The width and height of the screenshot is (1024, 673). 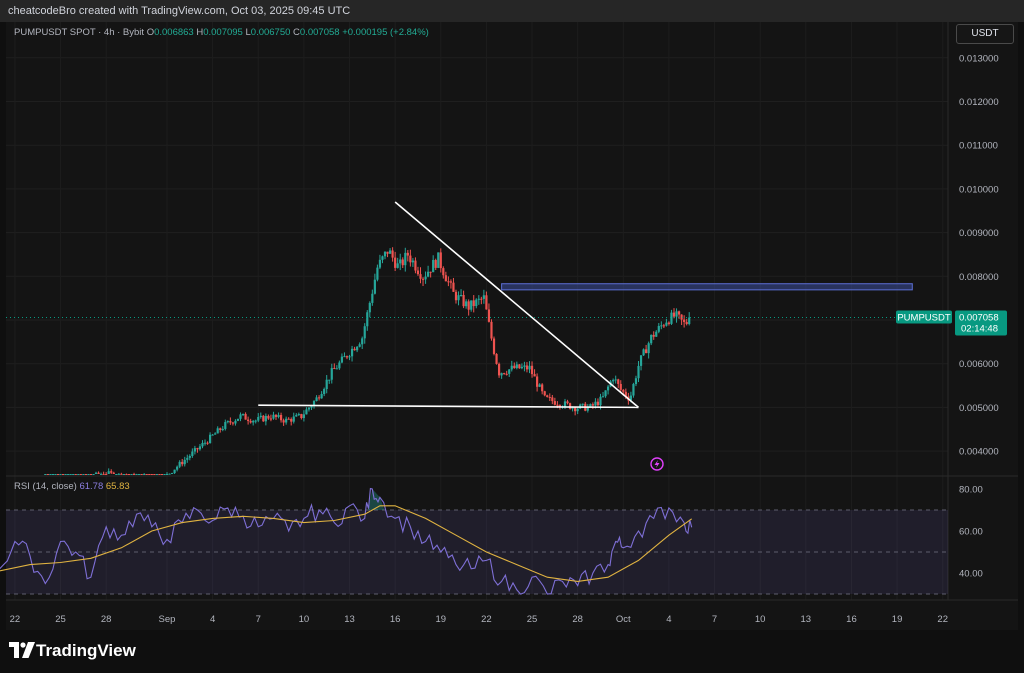 I want to click on time-axis-label: Sep, so click(x=167, y=619).